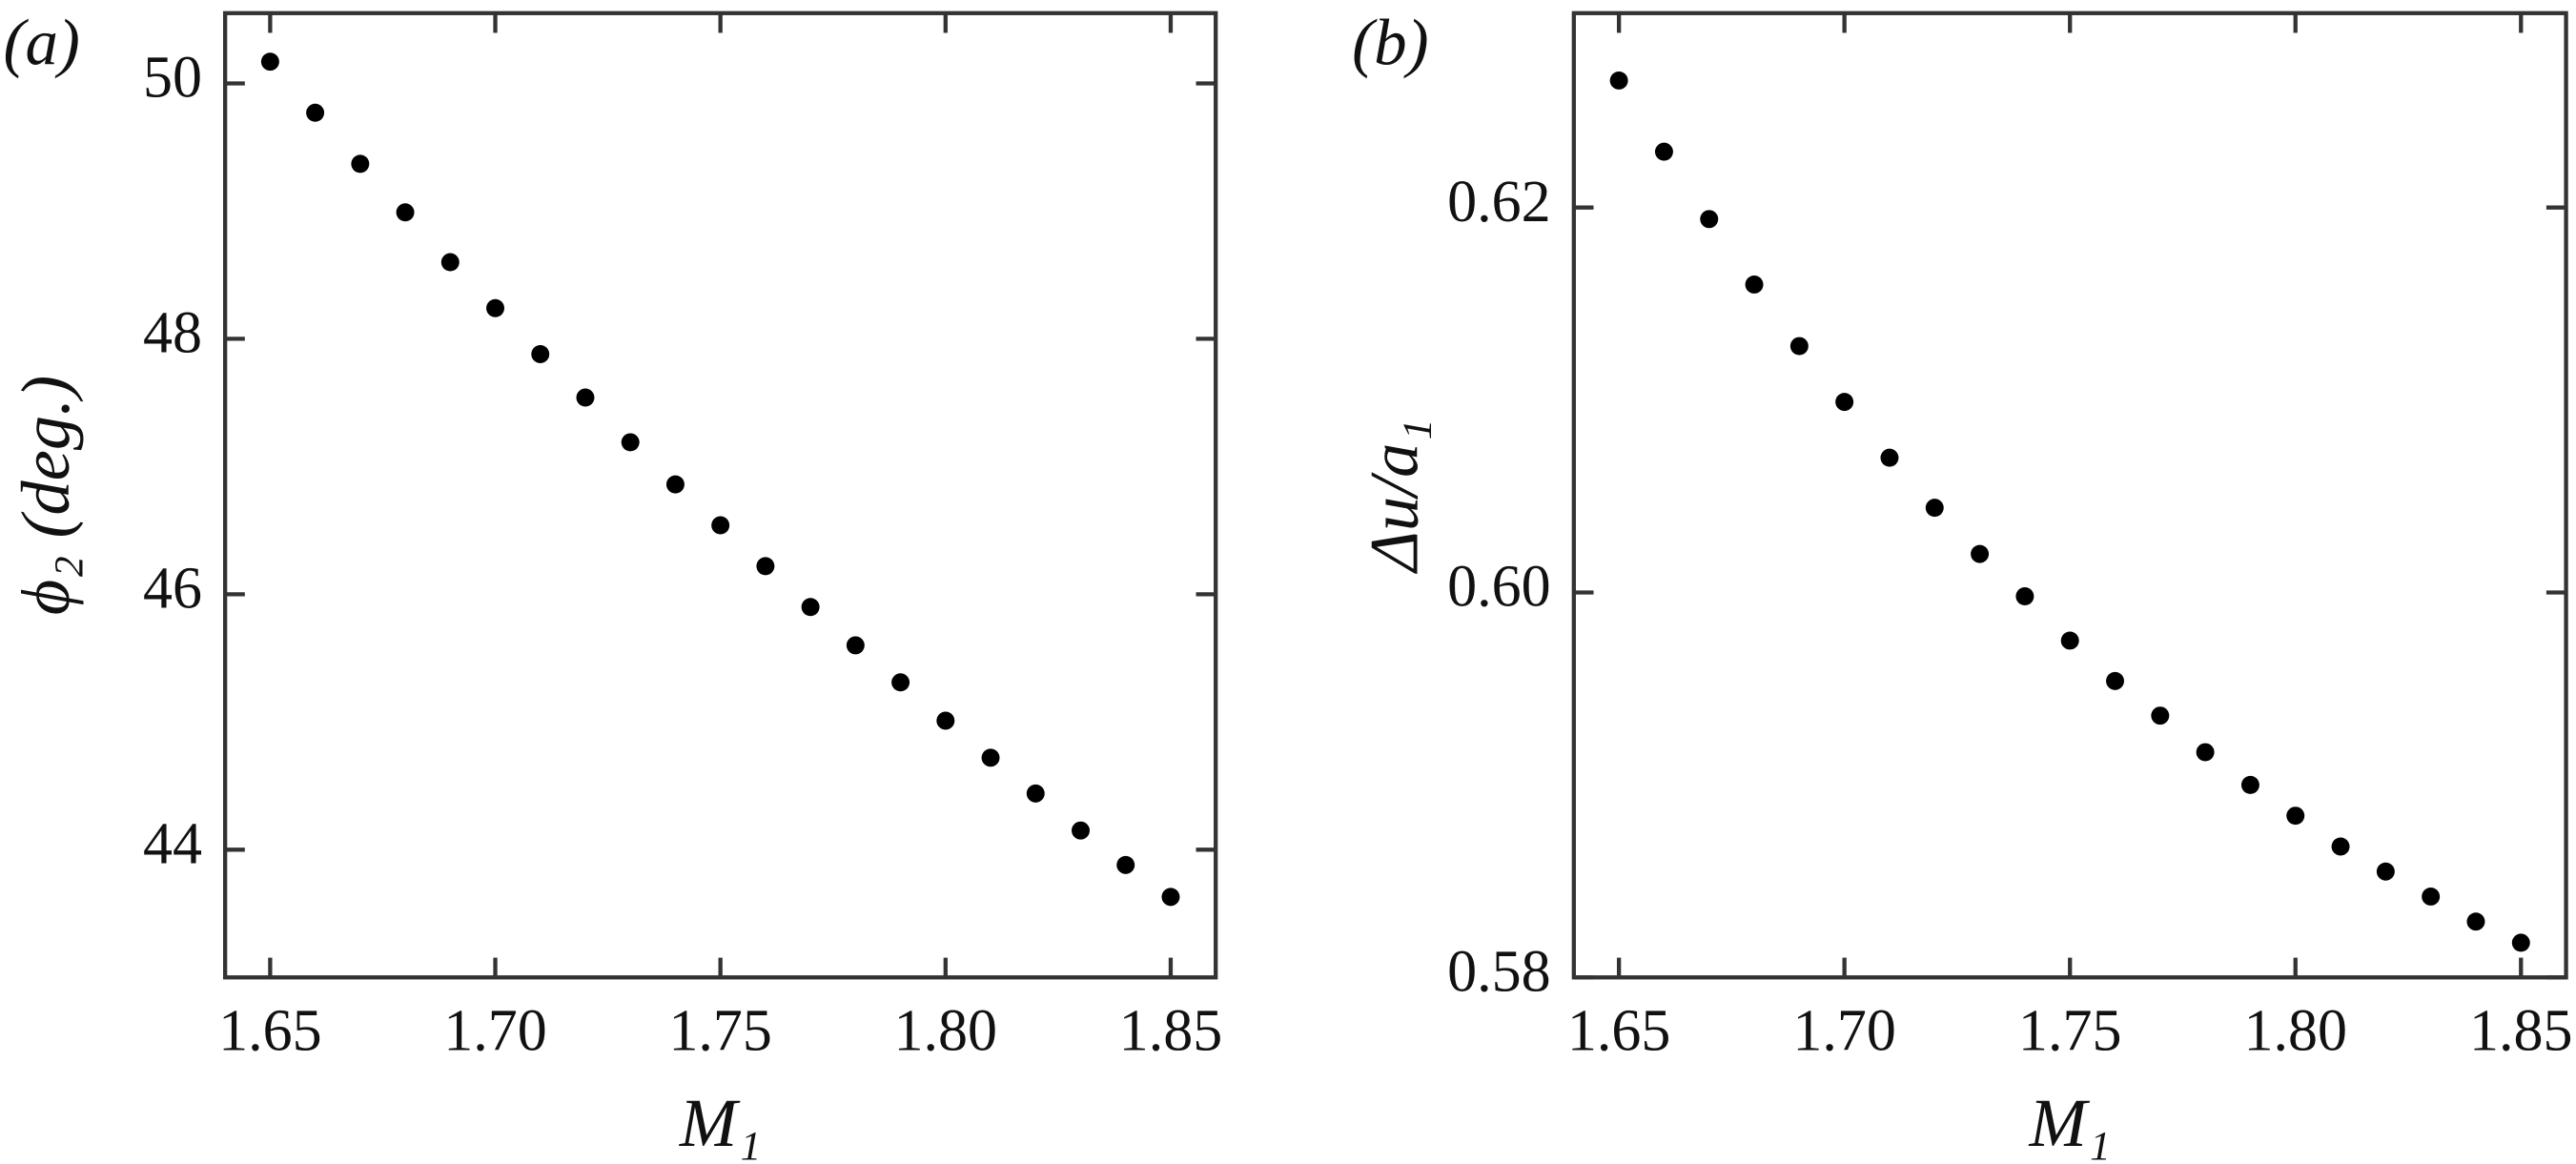 This screenshot has height=1164, width=2576. I want to click on y-tick-label: 50, so click(173, 78).